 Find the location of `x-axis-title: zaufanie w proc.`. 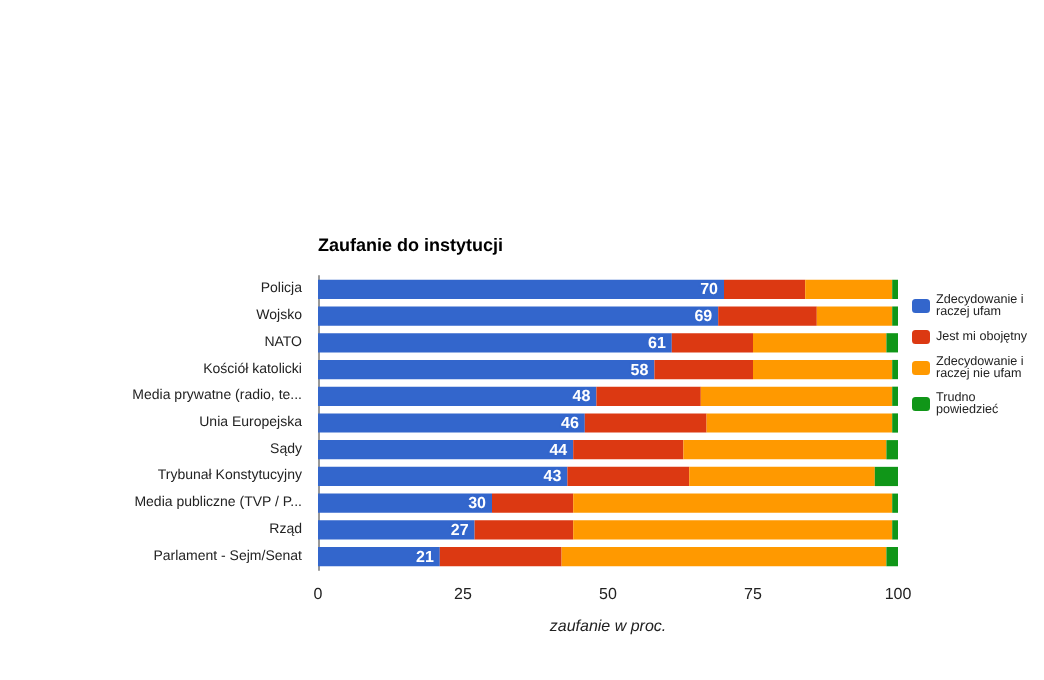

x-axis-title: zaufanie w proc. is located at coordinates (607, 626).